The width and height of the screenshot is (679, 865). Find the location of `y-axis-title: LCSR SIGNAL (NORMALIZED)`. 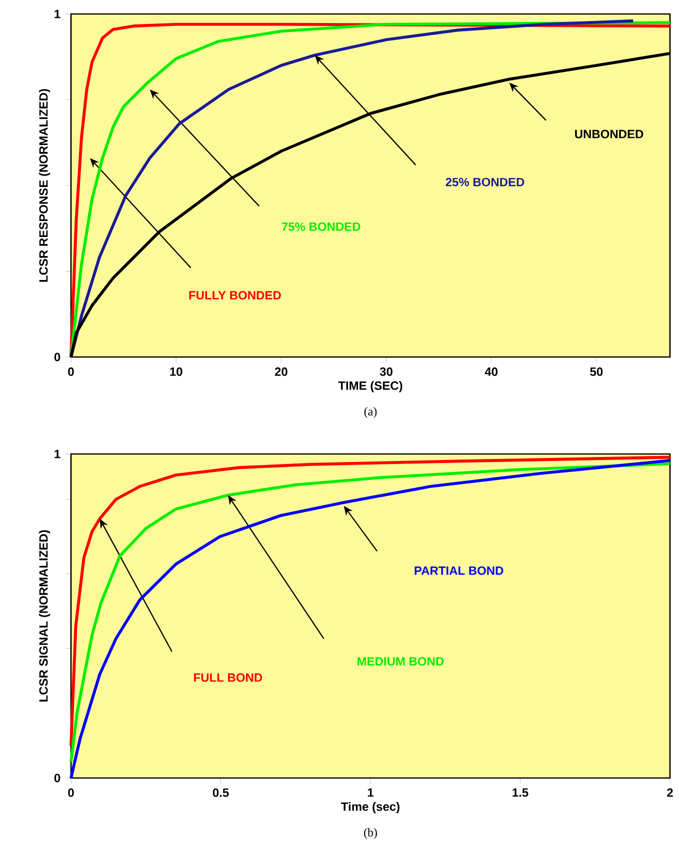

y-axis-title: LCSR SIGNAL (NORMALIZED) is located at coordinates (44, 616).